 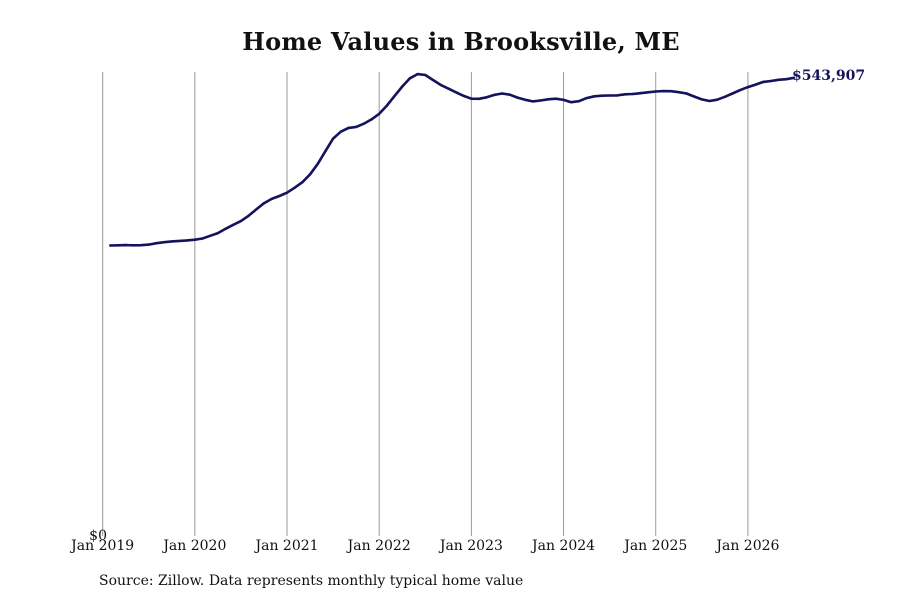 What do you see at coordinates (286, 546) in the screenshot?
I see `x-tick-label: Jan 2021` at bounding box center [286, 546].